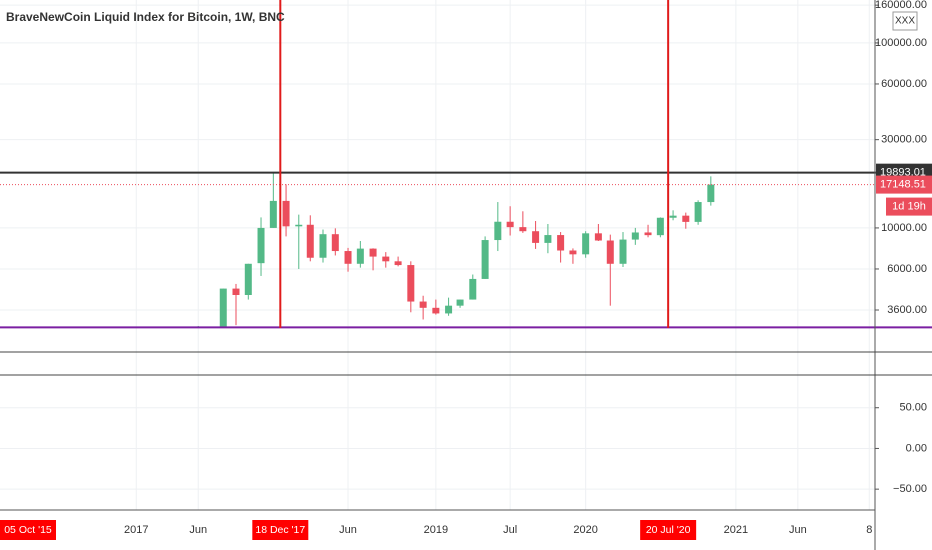  I want to click on last-price-label: 17148.51, so click(903, 184).